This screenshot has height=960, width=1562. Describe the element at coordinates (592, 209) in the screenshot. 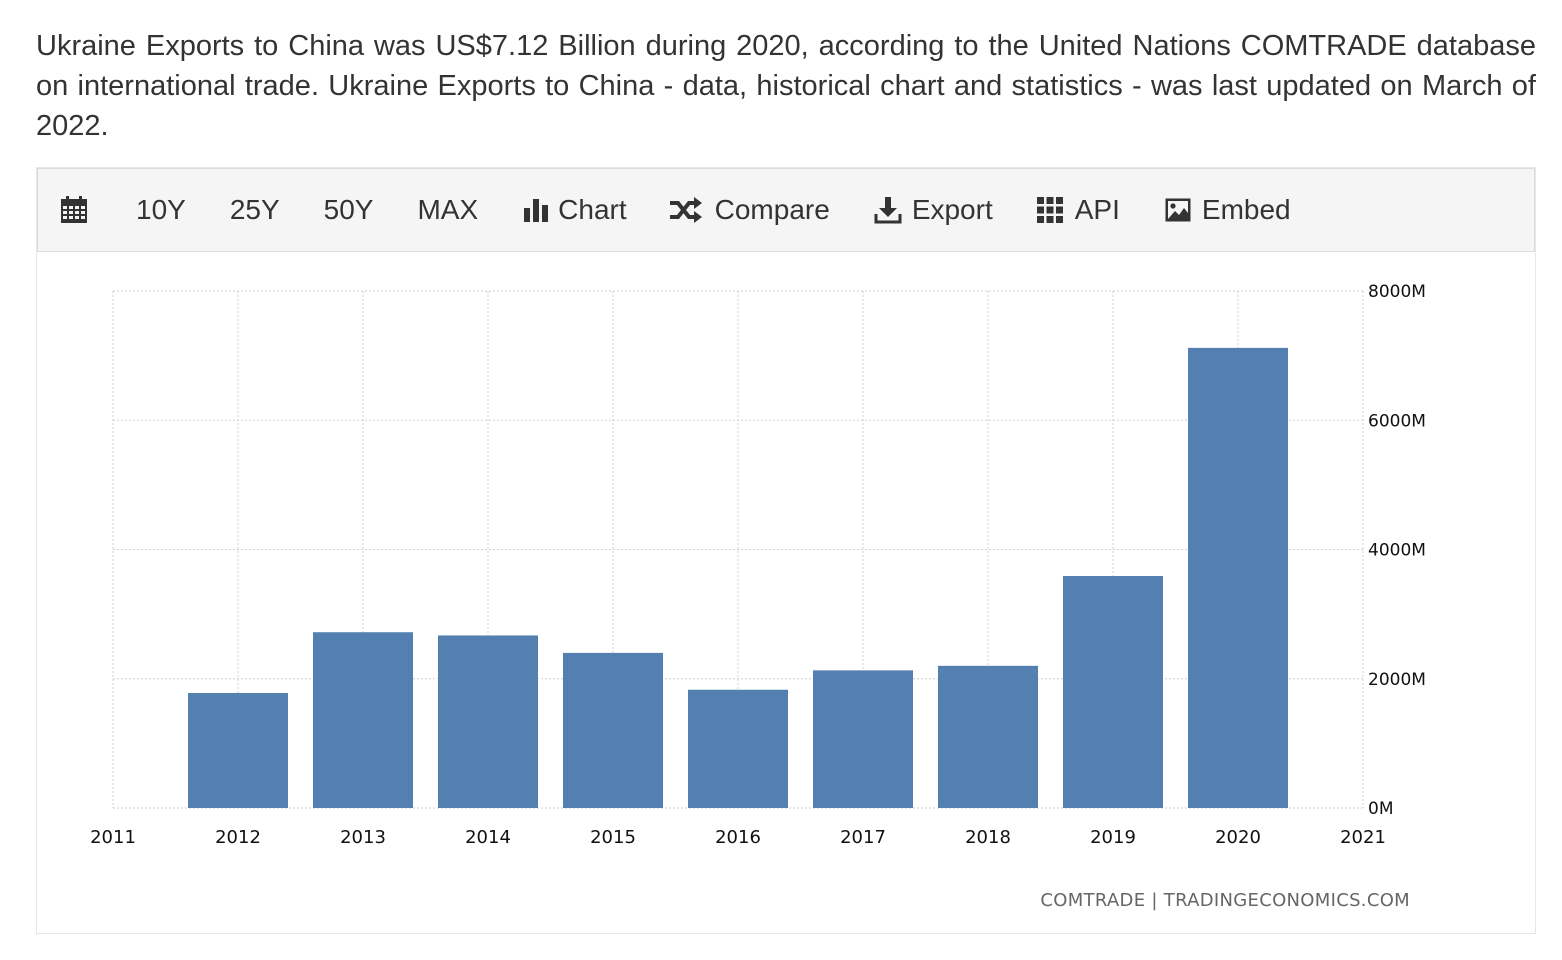

I see `chart-type-label: Chart` at that location.